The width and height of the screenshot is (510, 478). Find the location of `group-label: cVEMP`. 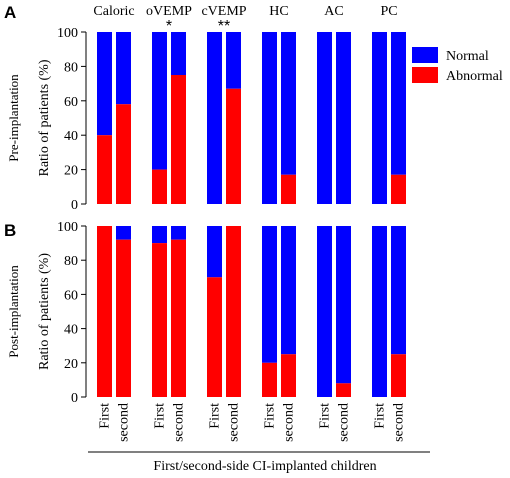

group-label: cVEMP is located at coordinates (223, 11).